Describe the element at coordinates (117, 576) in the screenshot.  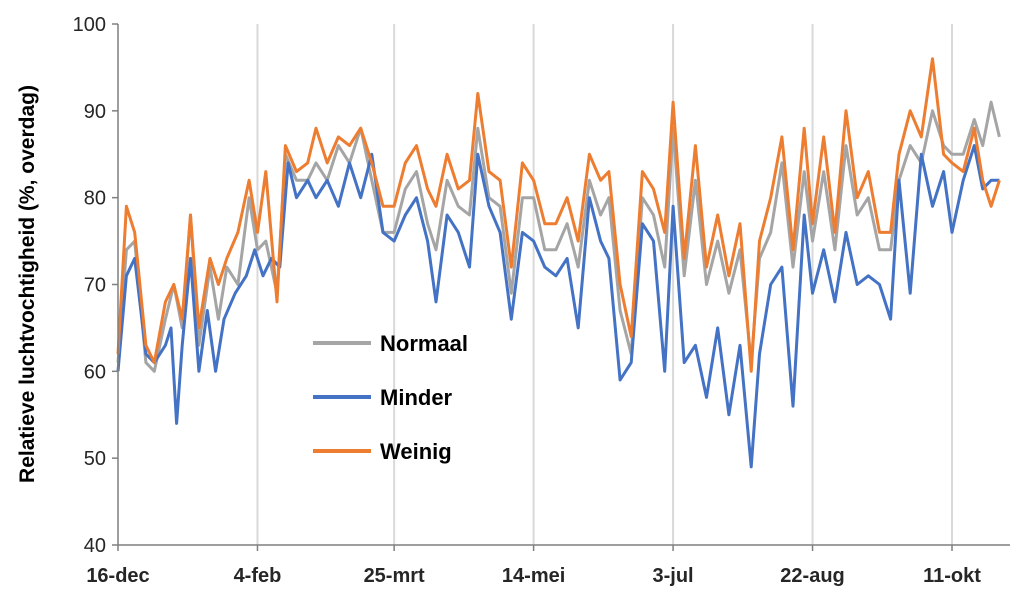
I see `x-tick-label: 16-dec` at that location.